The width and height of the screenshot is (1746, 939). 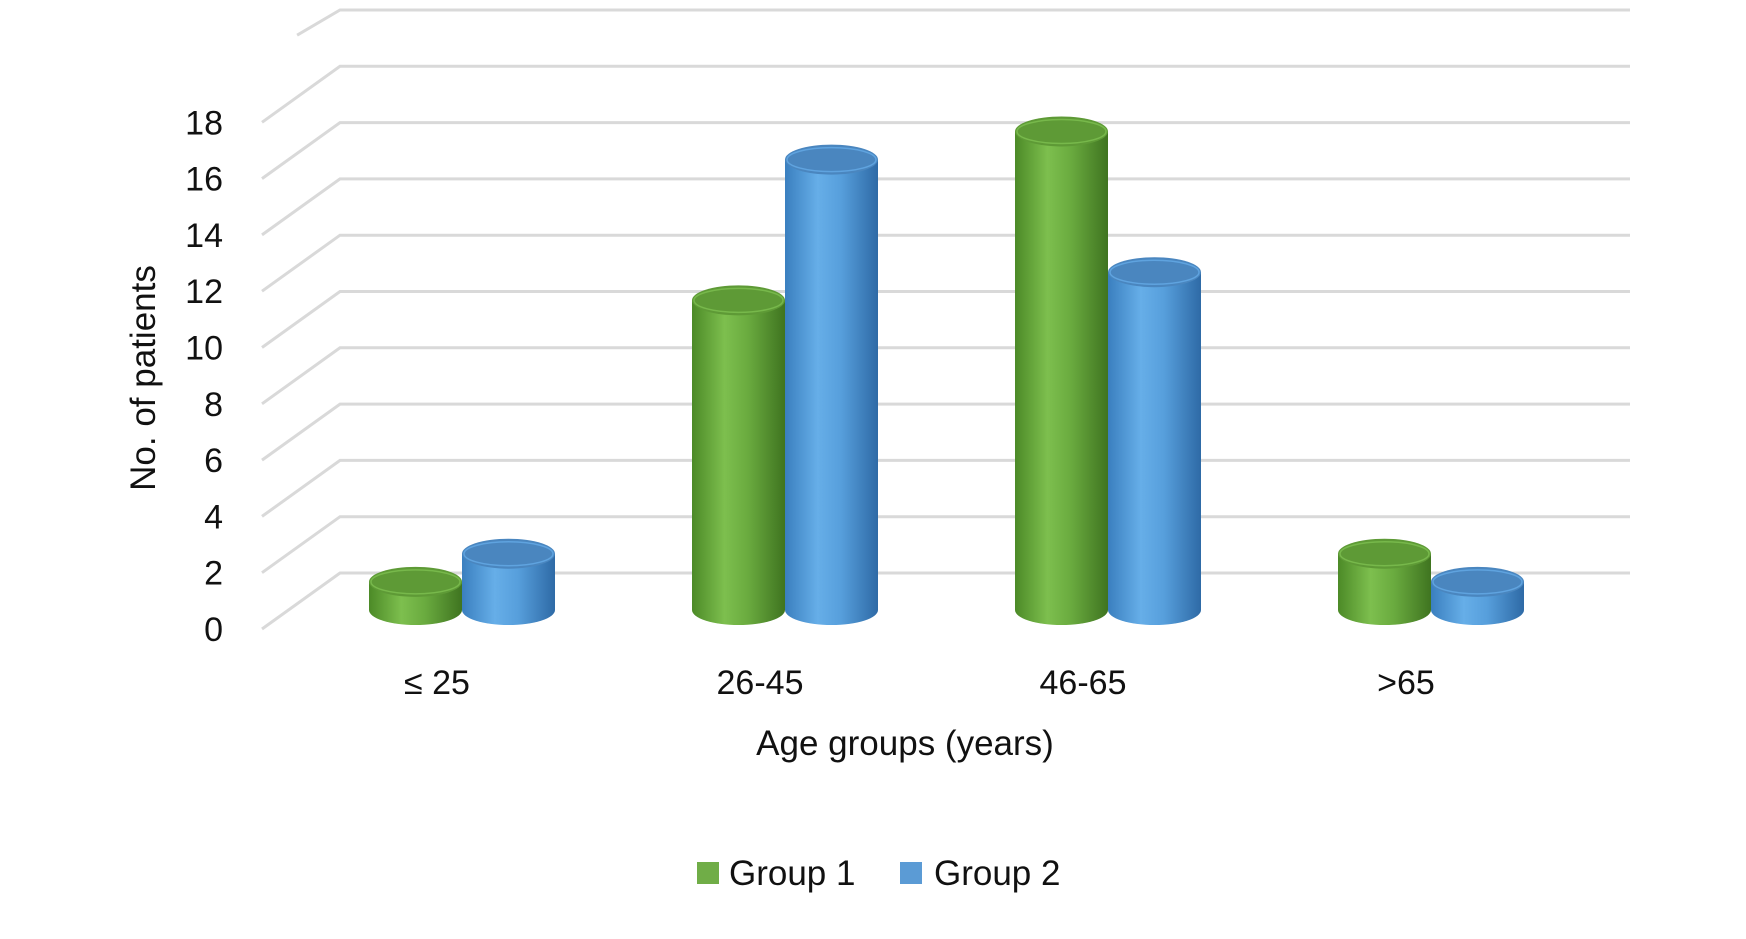 What do you see at coordinates (792, 873) in the screenshot?
I see `legend-label-group-1: Group 1` at bounding box center [792, 873].